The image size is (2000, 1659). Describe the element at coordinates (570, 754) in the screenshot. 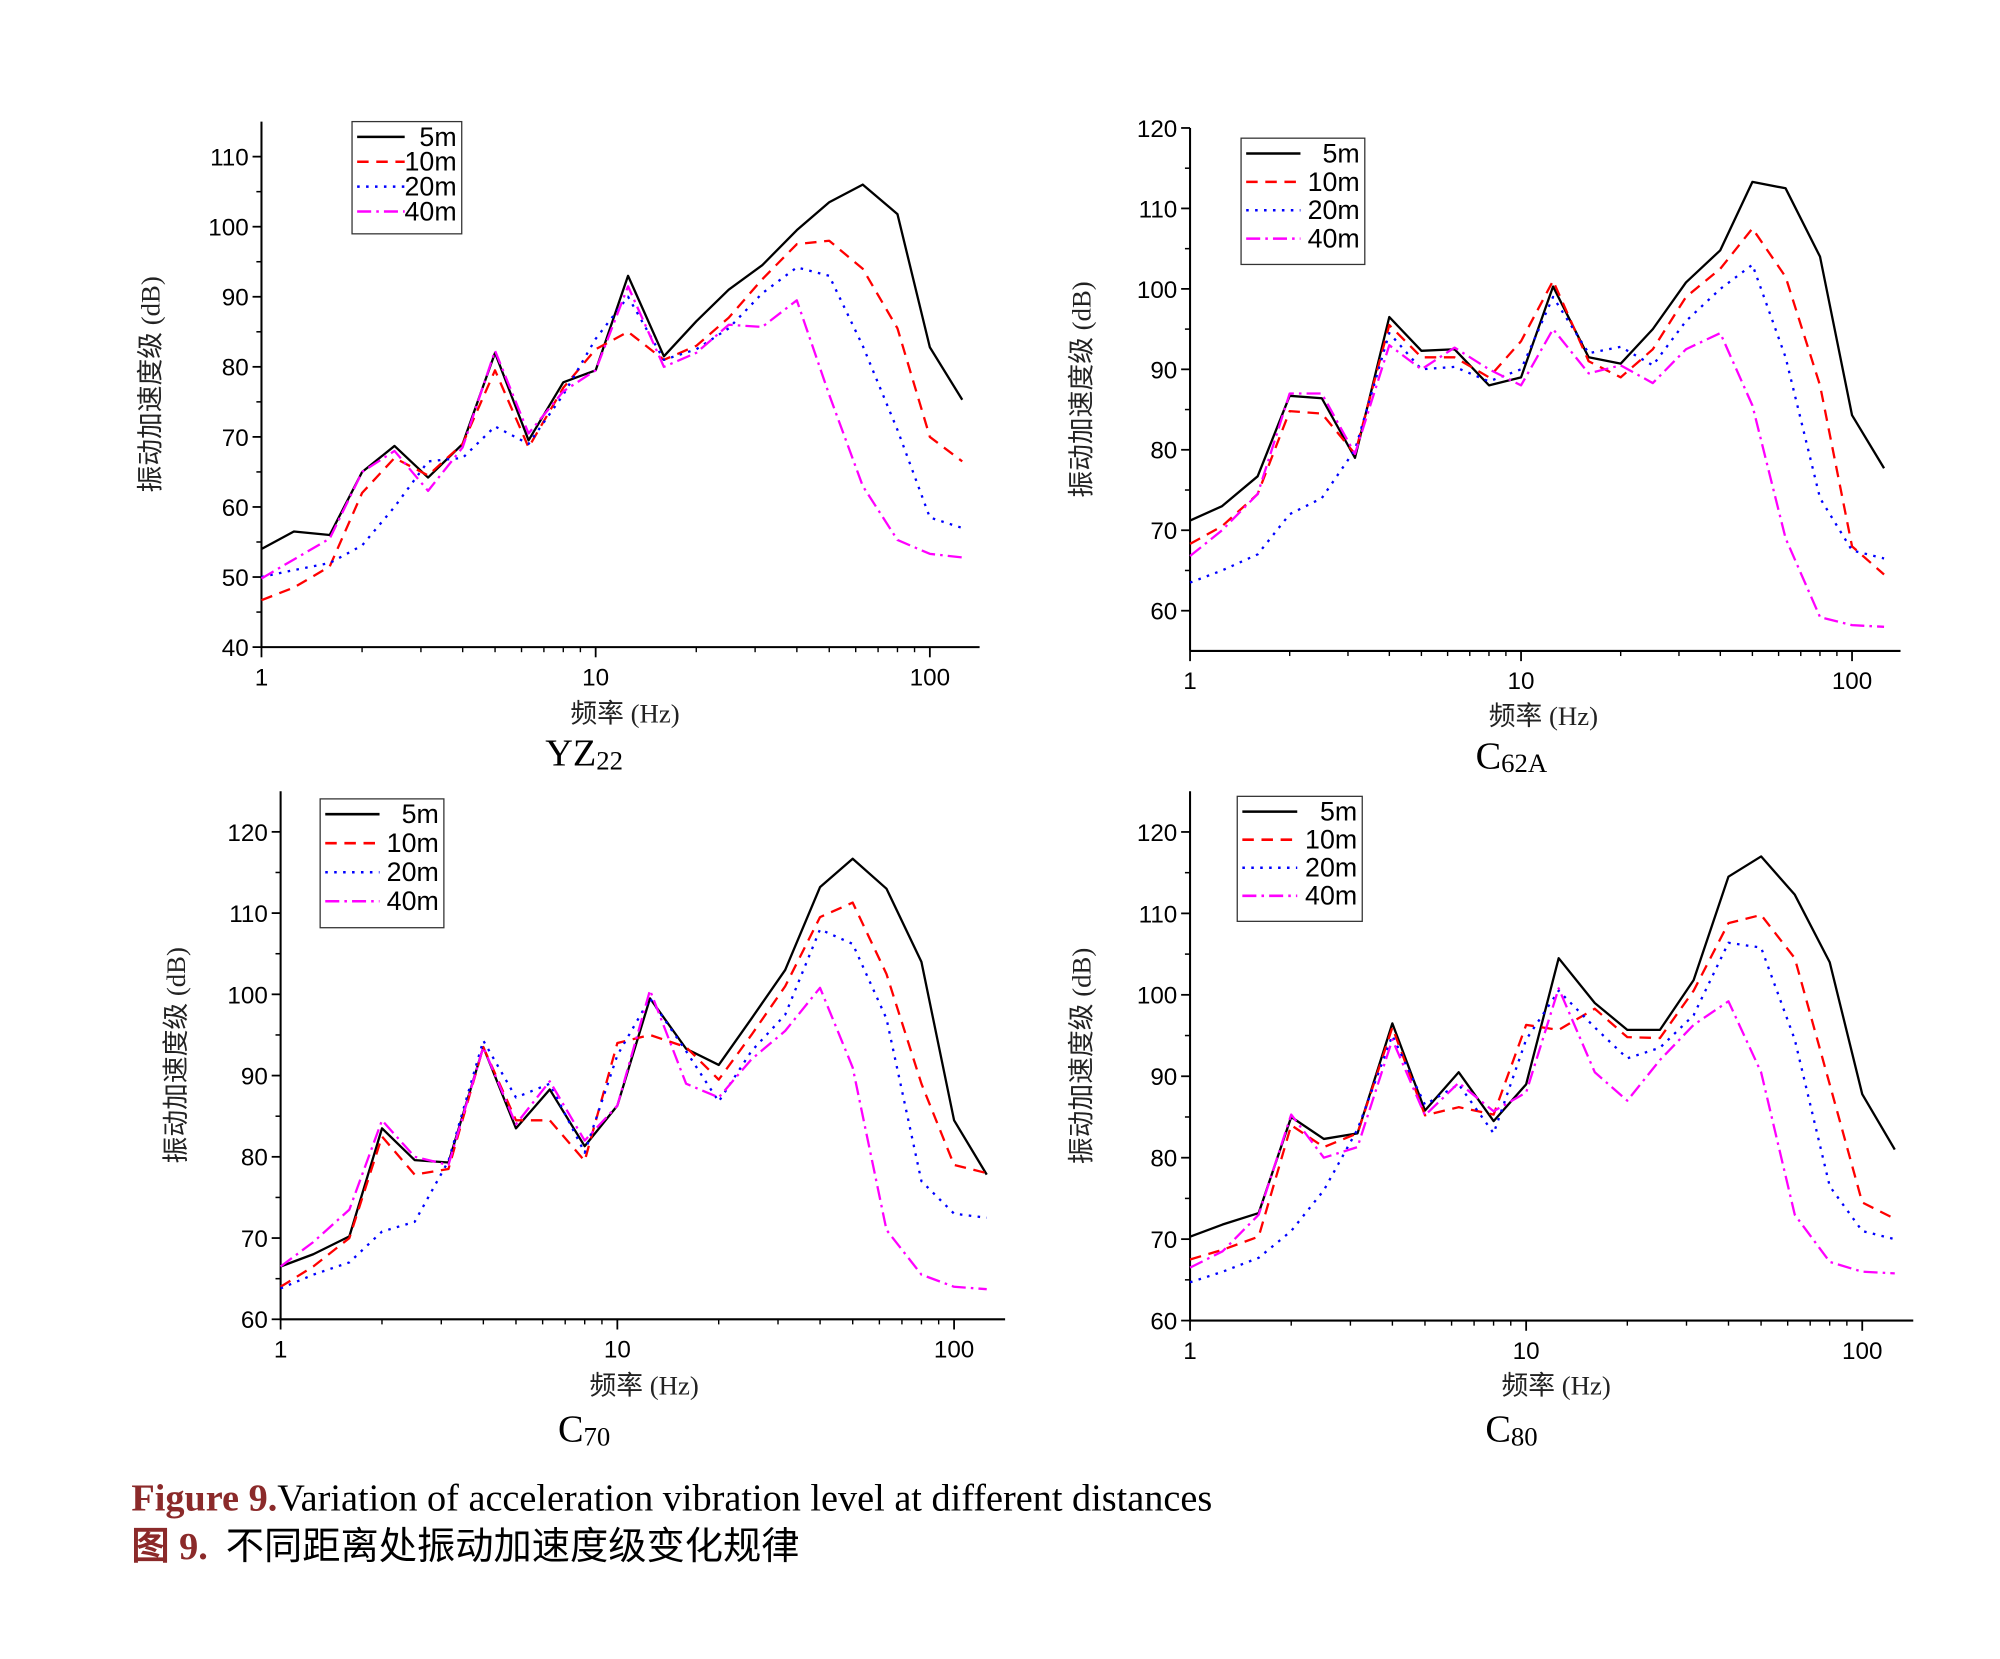

I see `chart-title-main: YZ` at that location.